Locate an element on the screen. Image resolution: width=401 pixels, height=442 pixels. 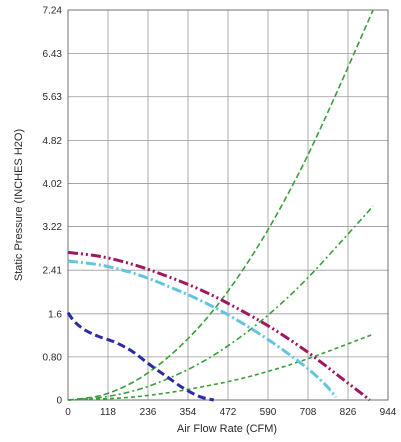
y-tick-label: 4.02 is located at coordinates (53, 184).